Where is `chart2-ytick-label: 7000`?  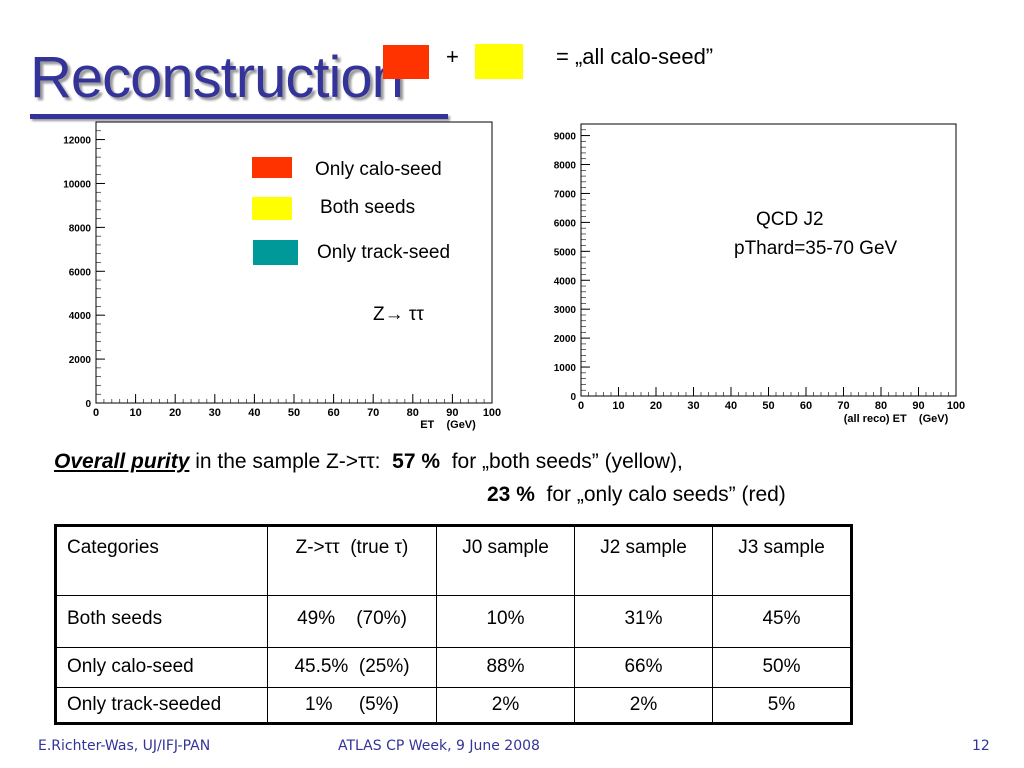
chart2-ytick-label: 7000 is located at coordinates (565, 194).